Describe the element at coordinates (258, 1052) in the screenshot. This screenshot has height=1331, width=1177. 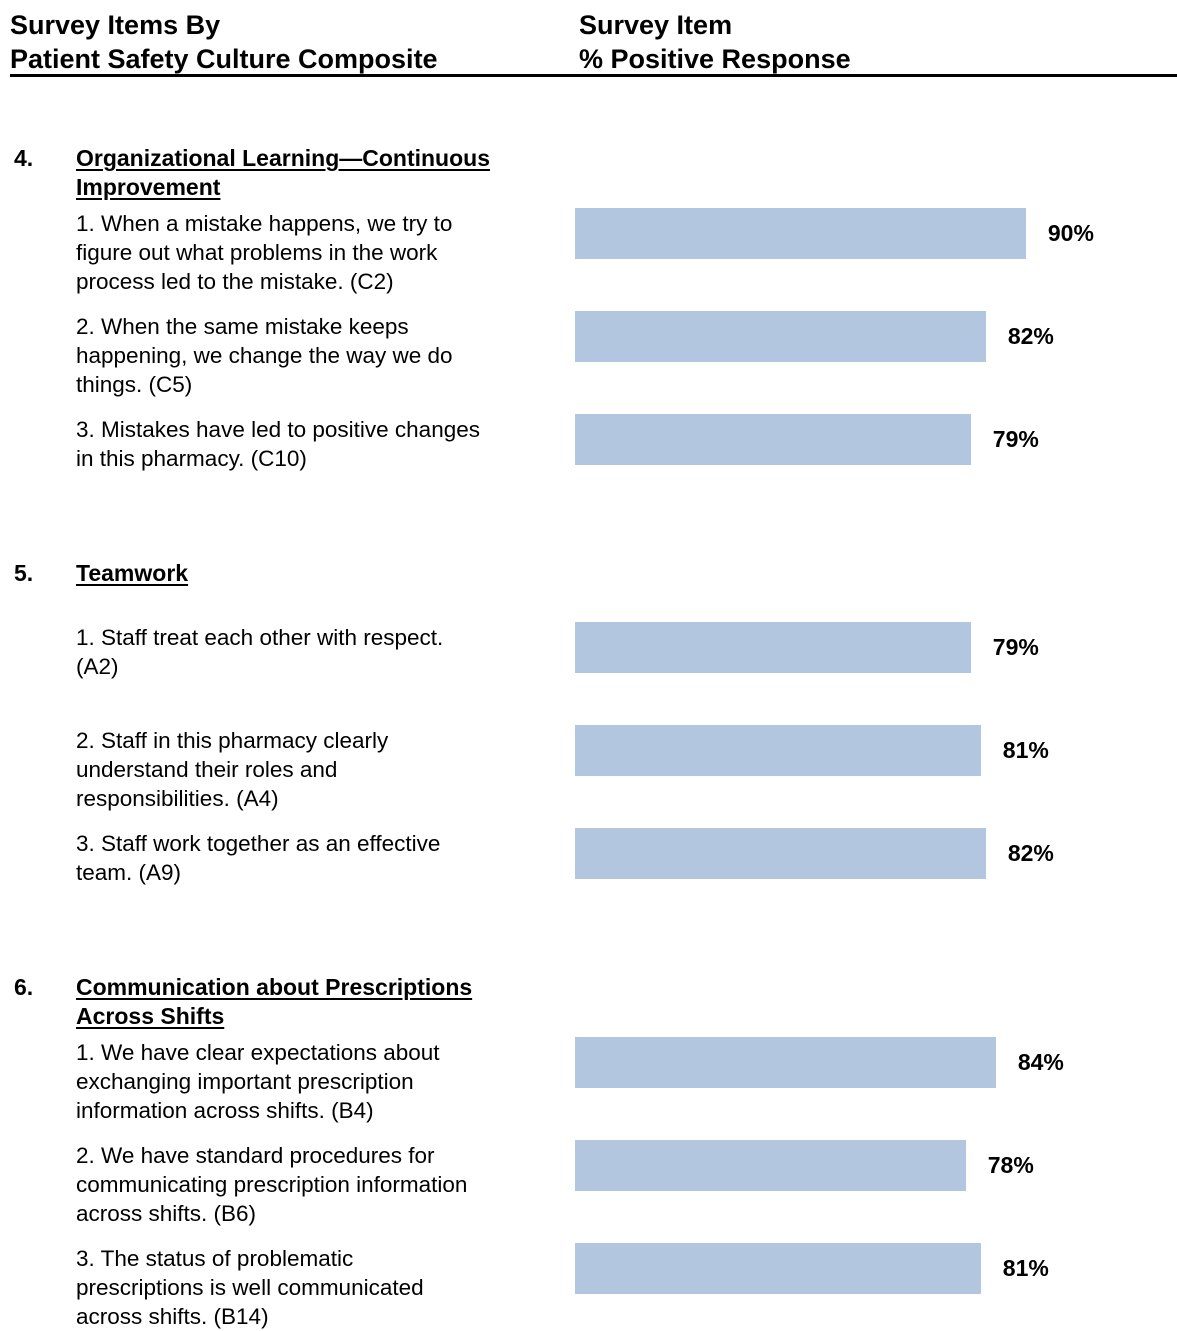
I see `item-label: 1. We have clear expectations about` at that location.